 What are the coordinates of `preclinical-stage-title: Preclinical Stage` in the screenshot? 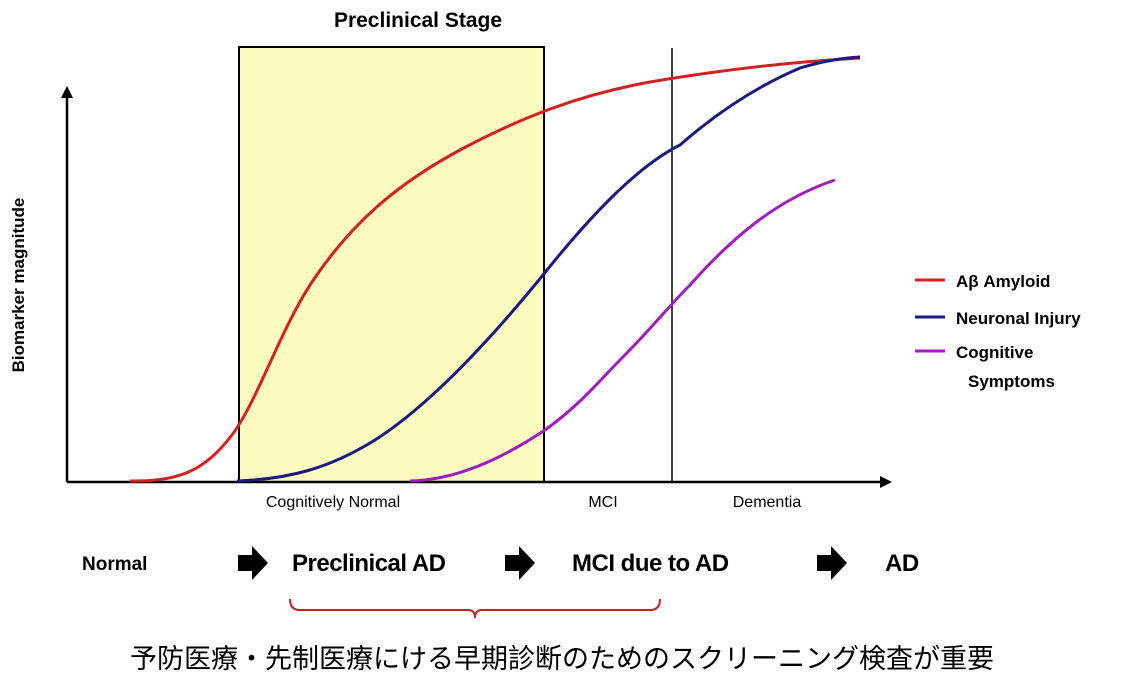 It's located at (418, 20).